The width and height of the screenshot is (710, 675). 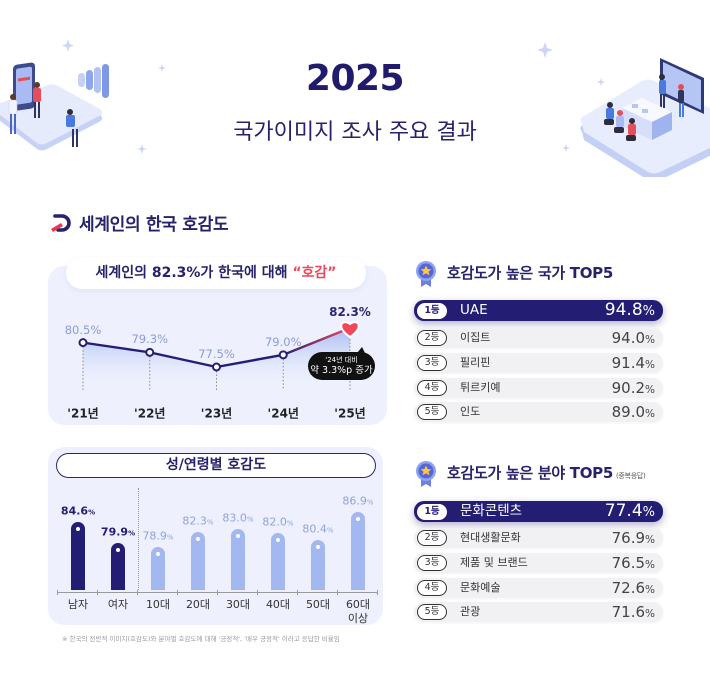 What do you see at coordinates (470, 611) in the screenshot?
I see `field-name: 관광` at bounding box center [470, 611].